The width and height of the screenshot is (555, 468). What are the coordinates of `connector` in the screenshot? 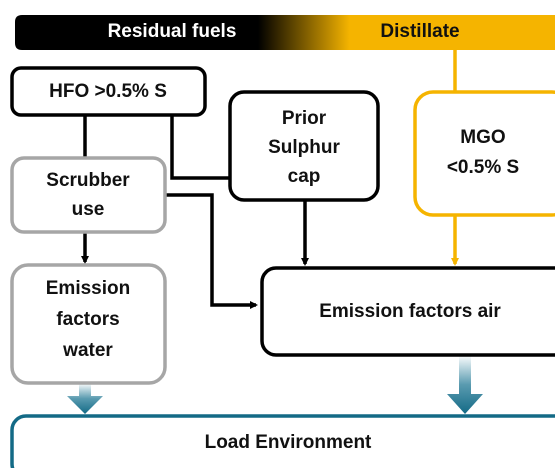 It's located at (200, 147).